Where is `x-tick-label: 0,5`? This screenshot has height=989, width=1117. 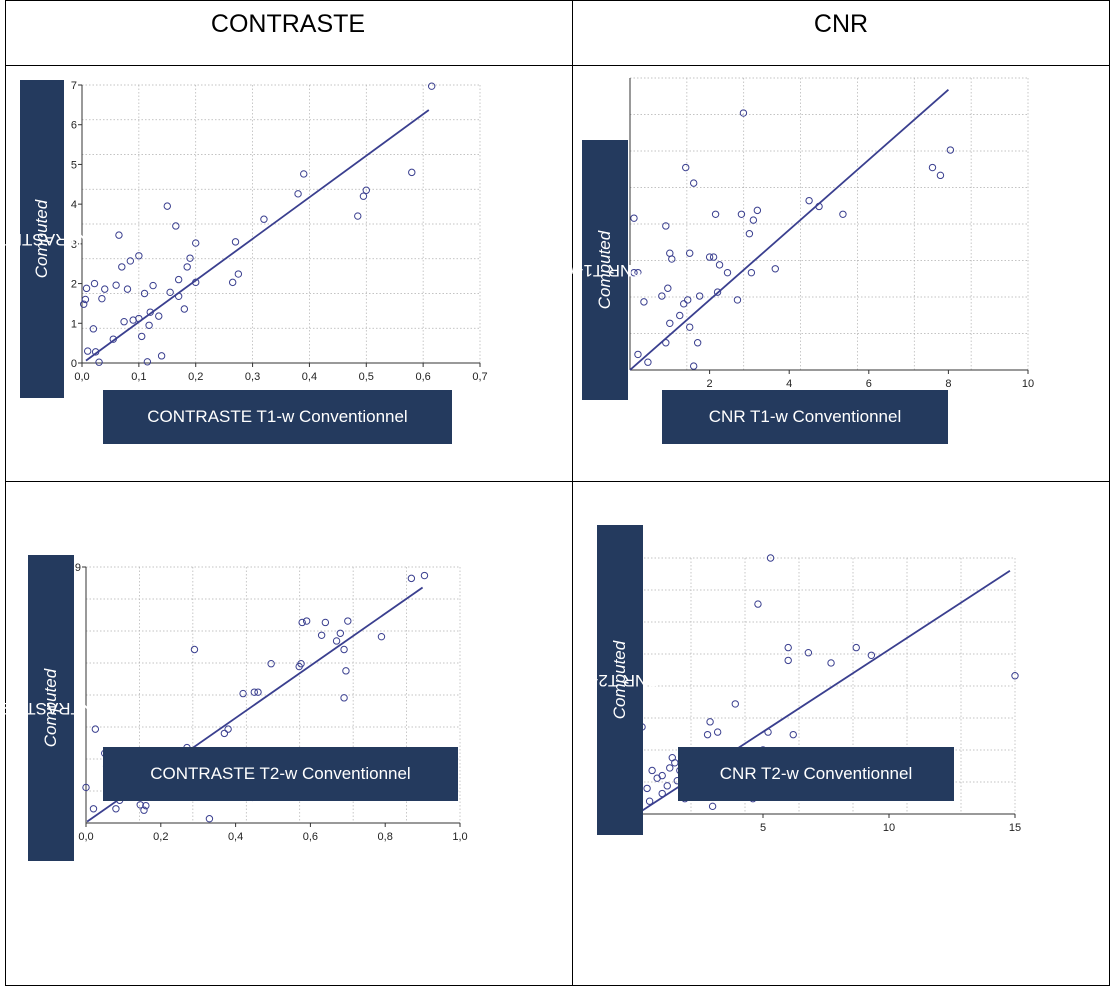
x-tick-label: 0,5 is located at coordinates (366, 377).